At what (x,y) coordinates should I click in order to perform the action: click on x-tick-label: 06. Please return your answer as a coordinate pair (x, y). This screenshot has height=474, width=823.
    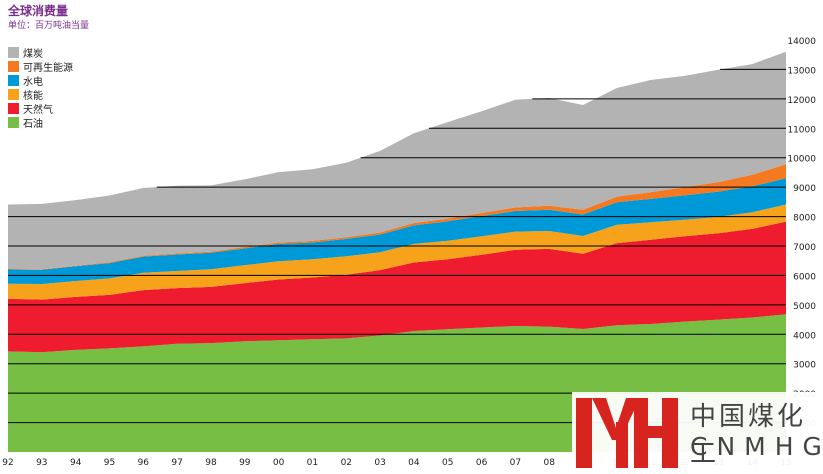
    Looking at the image, I should click on (482, 463).